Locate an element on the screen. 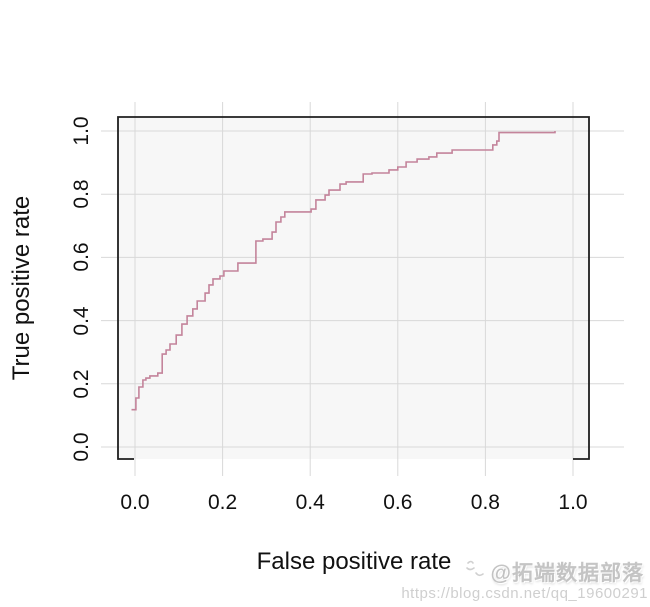  y-axis-title: True positive rate is located at coordinates (21, 288).